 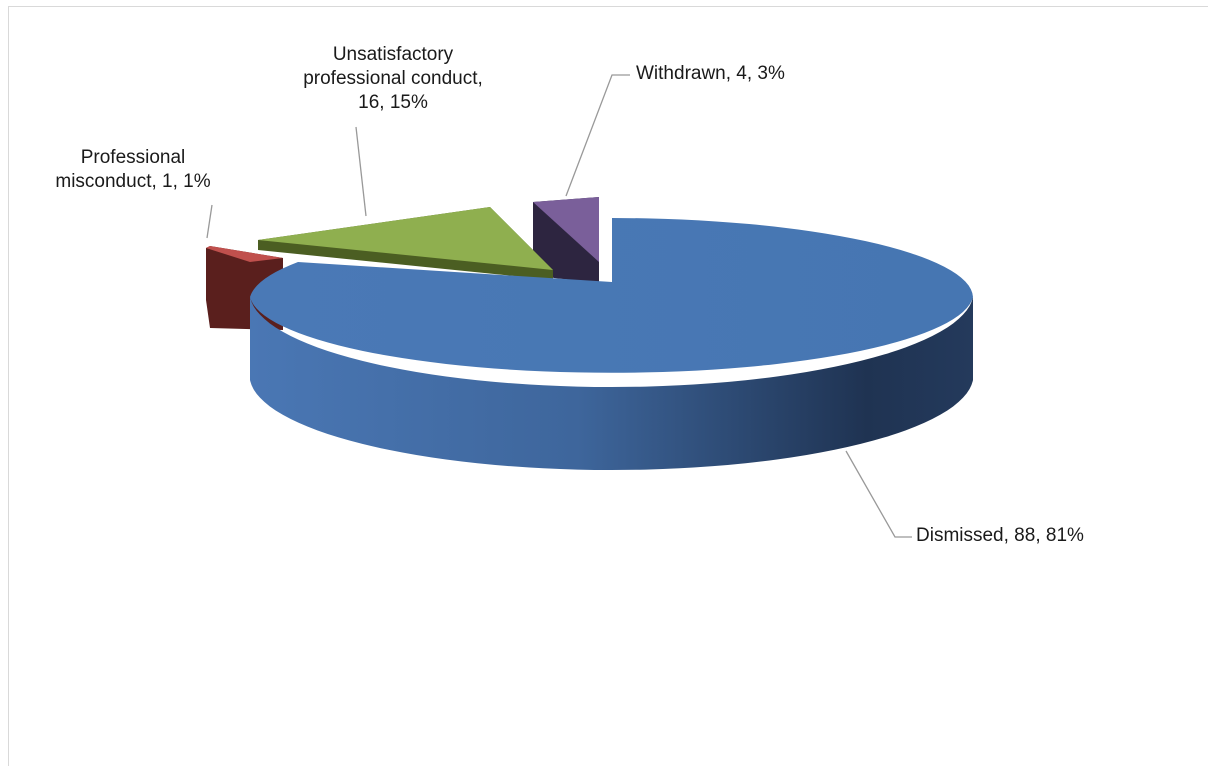 What do you see at coordinates (133, 181) in the screenshot?
I see `data-label-professional-line2: misconduct, 1, 1%` at bounding box center [133, 181].